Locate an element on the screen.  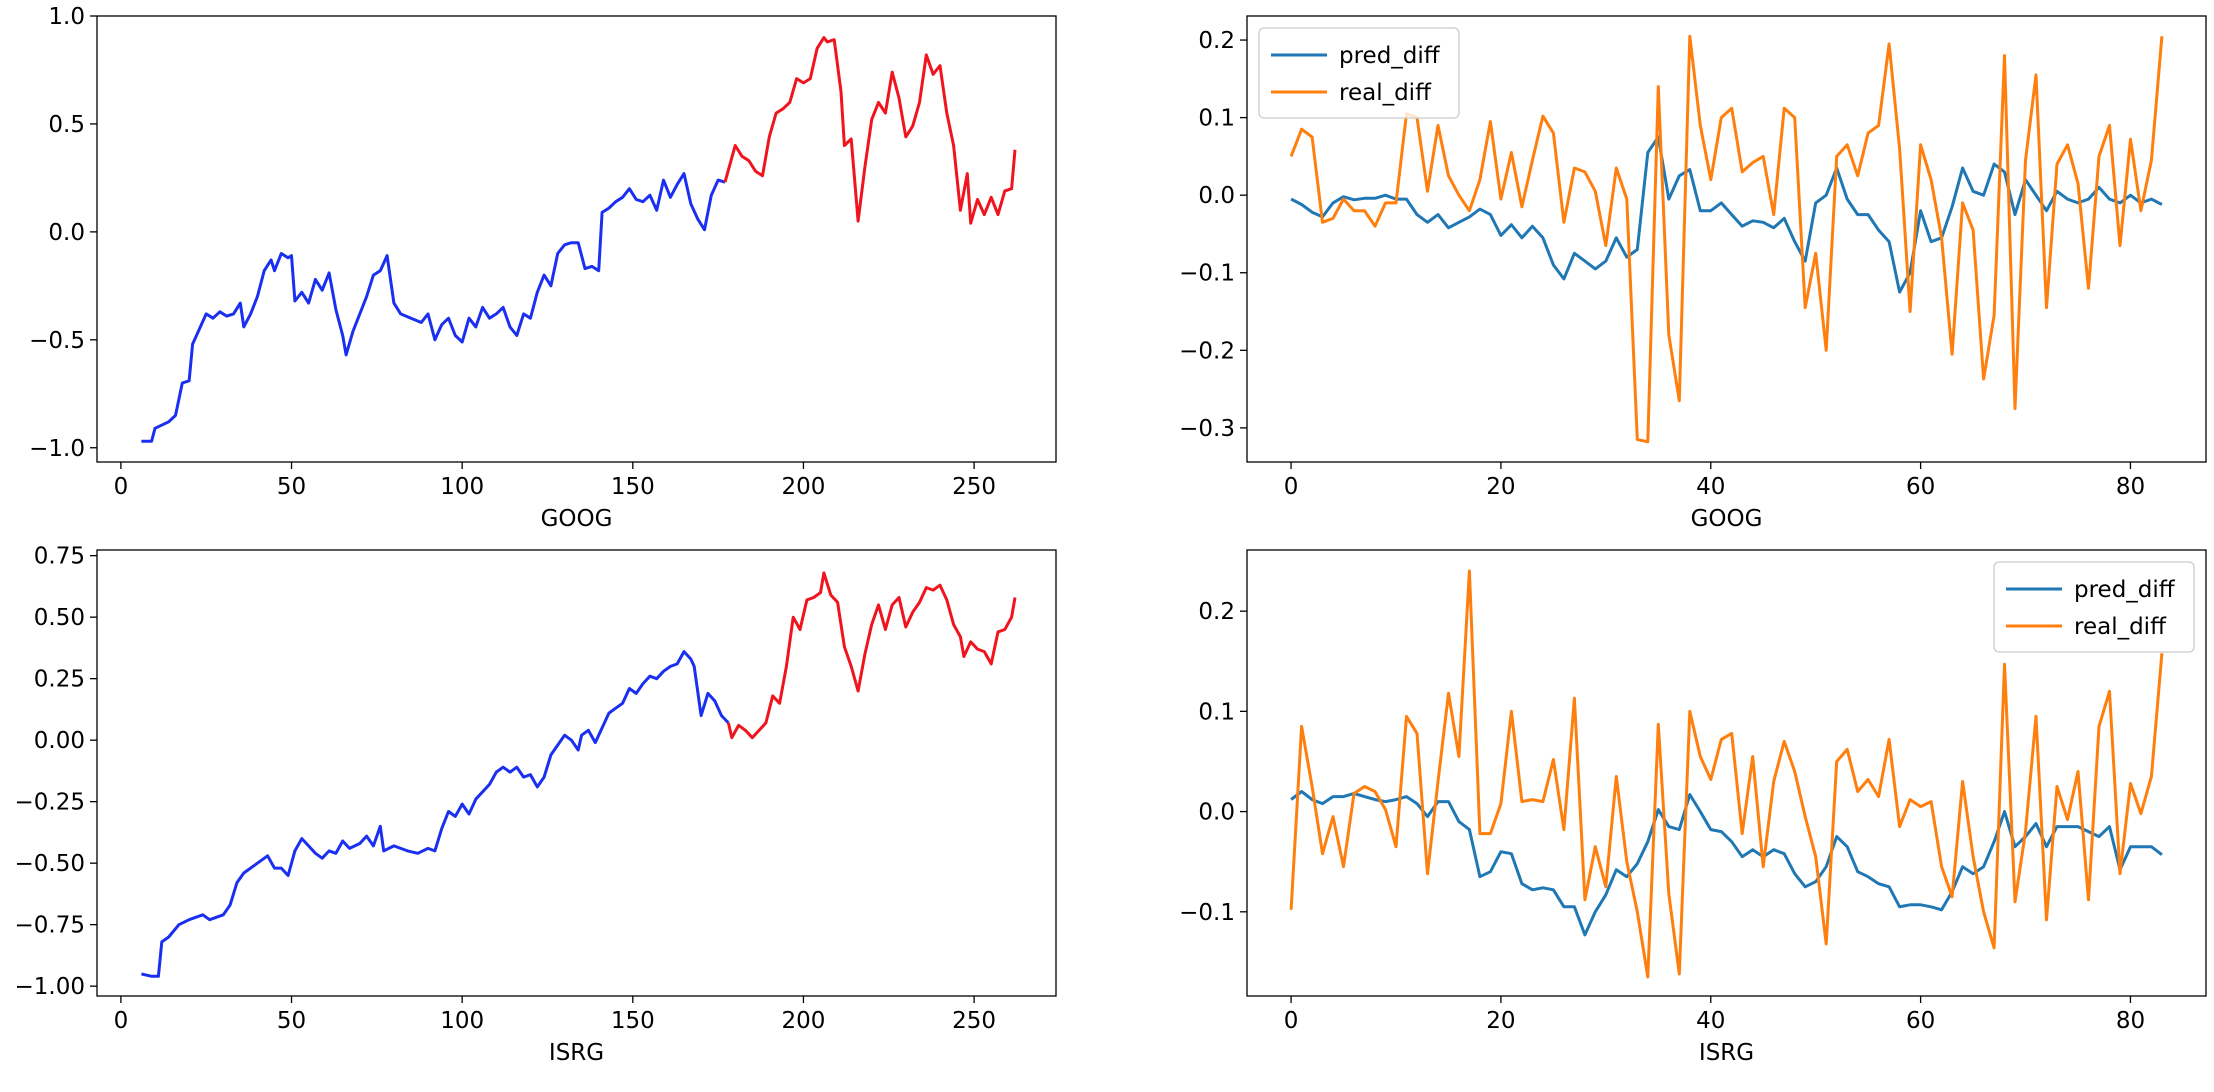
y-tick-label: −0.50 is located at coordinates (50, 864).